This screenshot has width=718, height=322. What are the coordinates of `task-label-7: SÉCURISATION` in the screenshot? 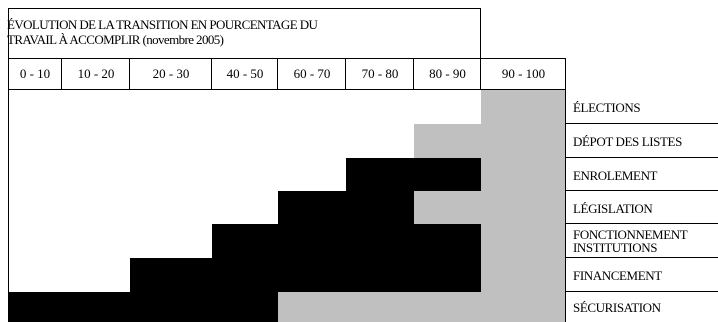 It's located at (617, 307).